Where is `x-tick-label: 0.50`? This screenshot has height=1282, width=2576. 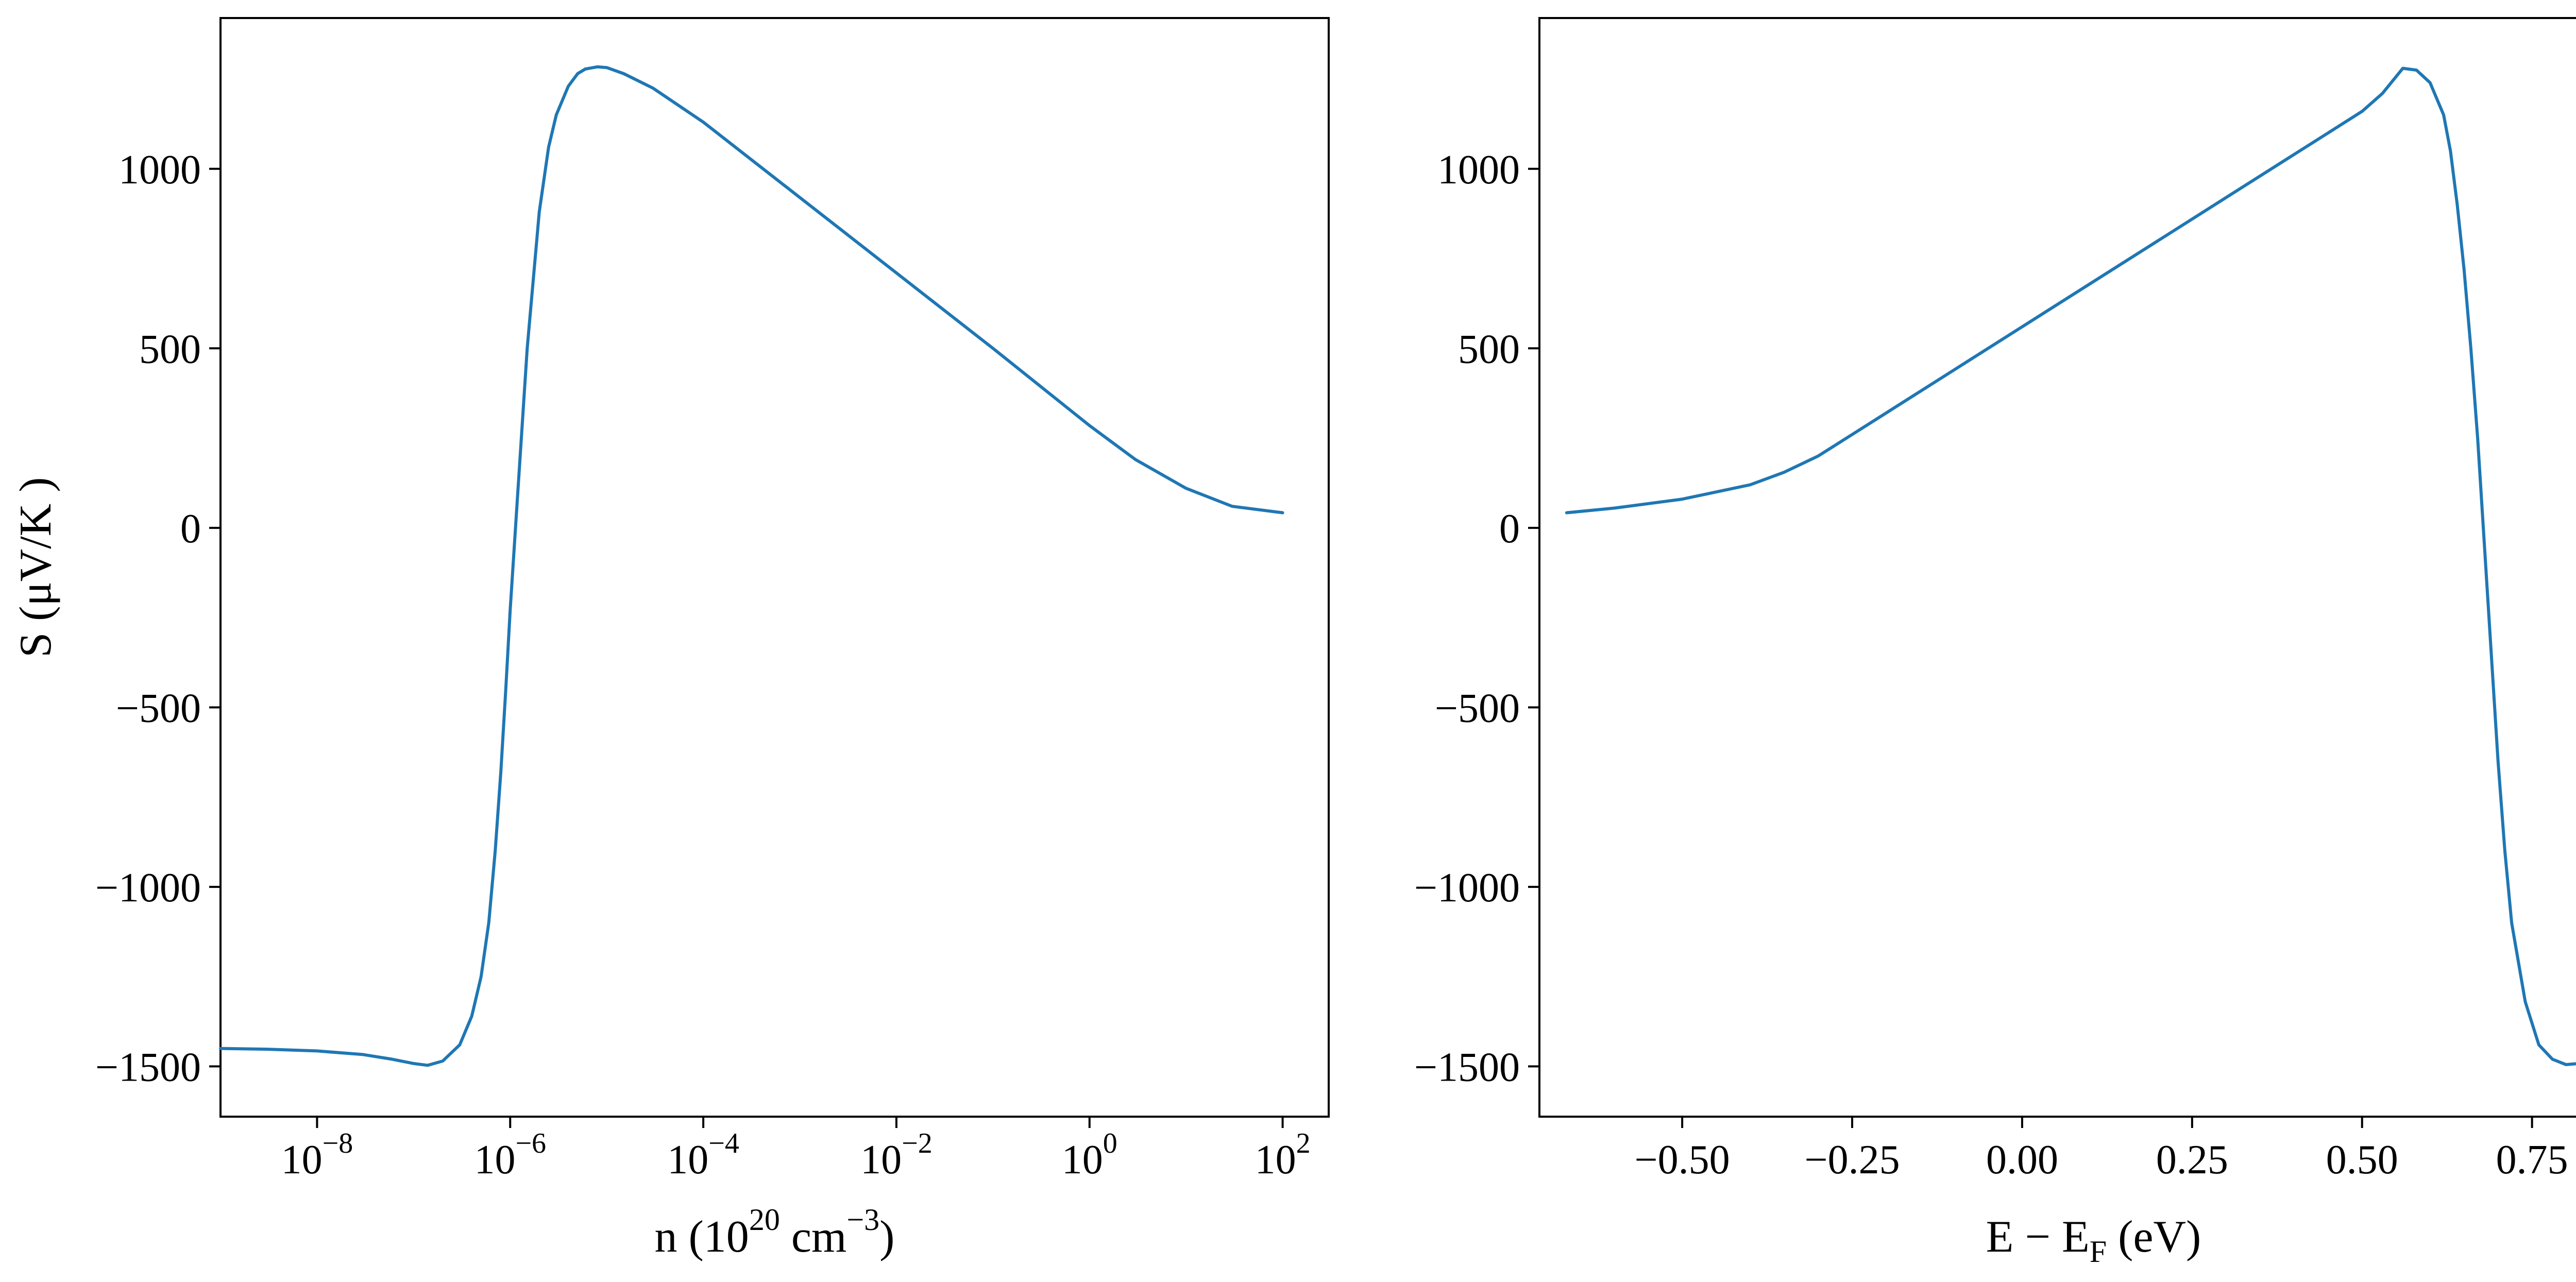 x-tick-label: 0.50 is located at coordinates (2362, 1160).